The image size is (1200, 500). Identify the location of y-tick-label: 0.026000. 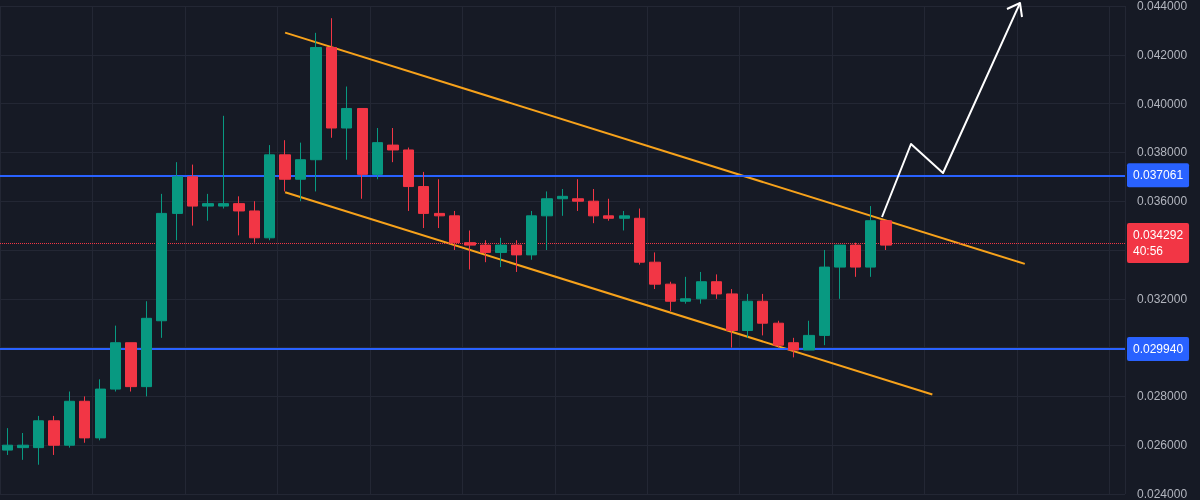
(1162, 445).